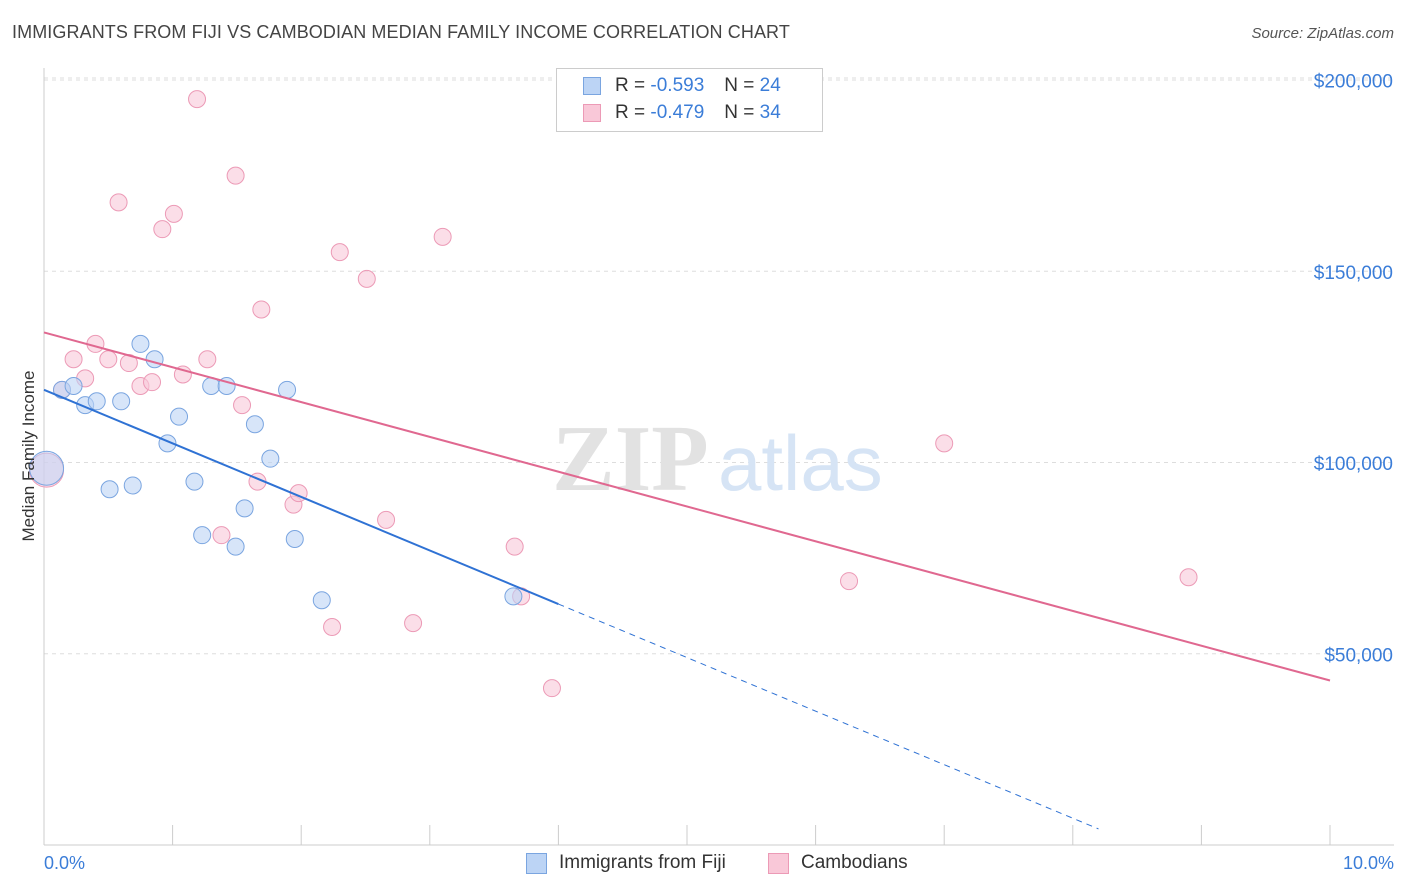 This screenshot has width=1406, height=892. I want to click on legend-row-fiji: R = -0.593 N = 24, so click(682, 86).